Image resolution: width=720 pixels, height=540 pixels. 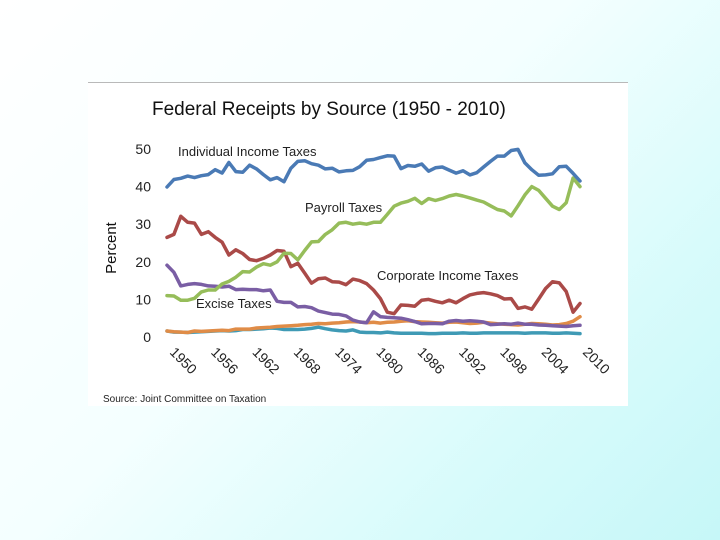 What do you see at coordinates (555, 360) in the screenshot?
I see `x-tick-label: 2004` at bounding box center [555, 360].